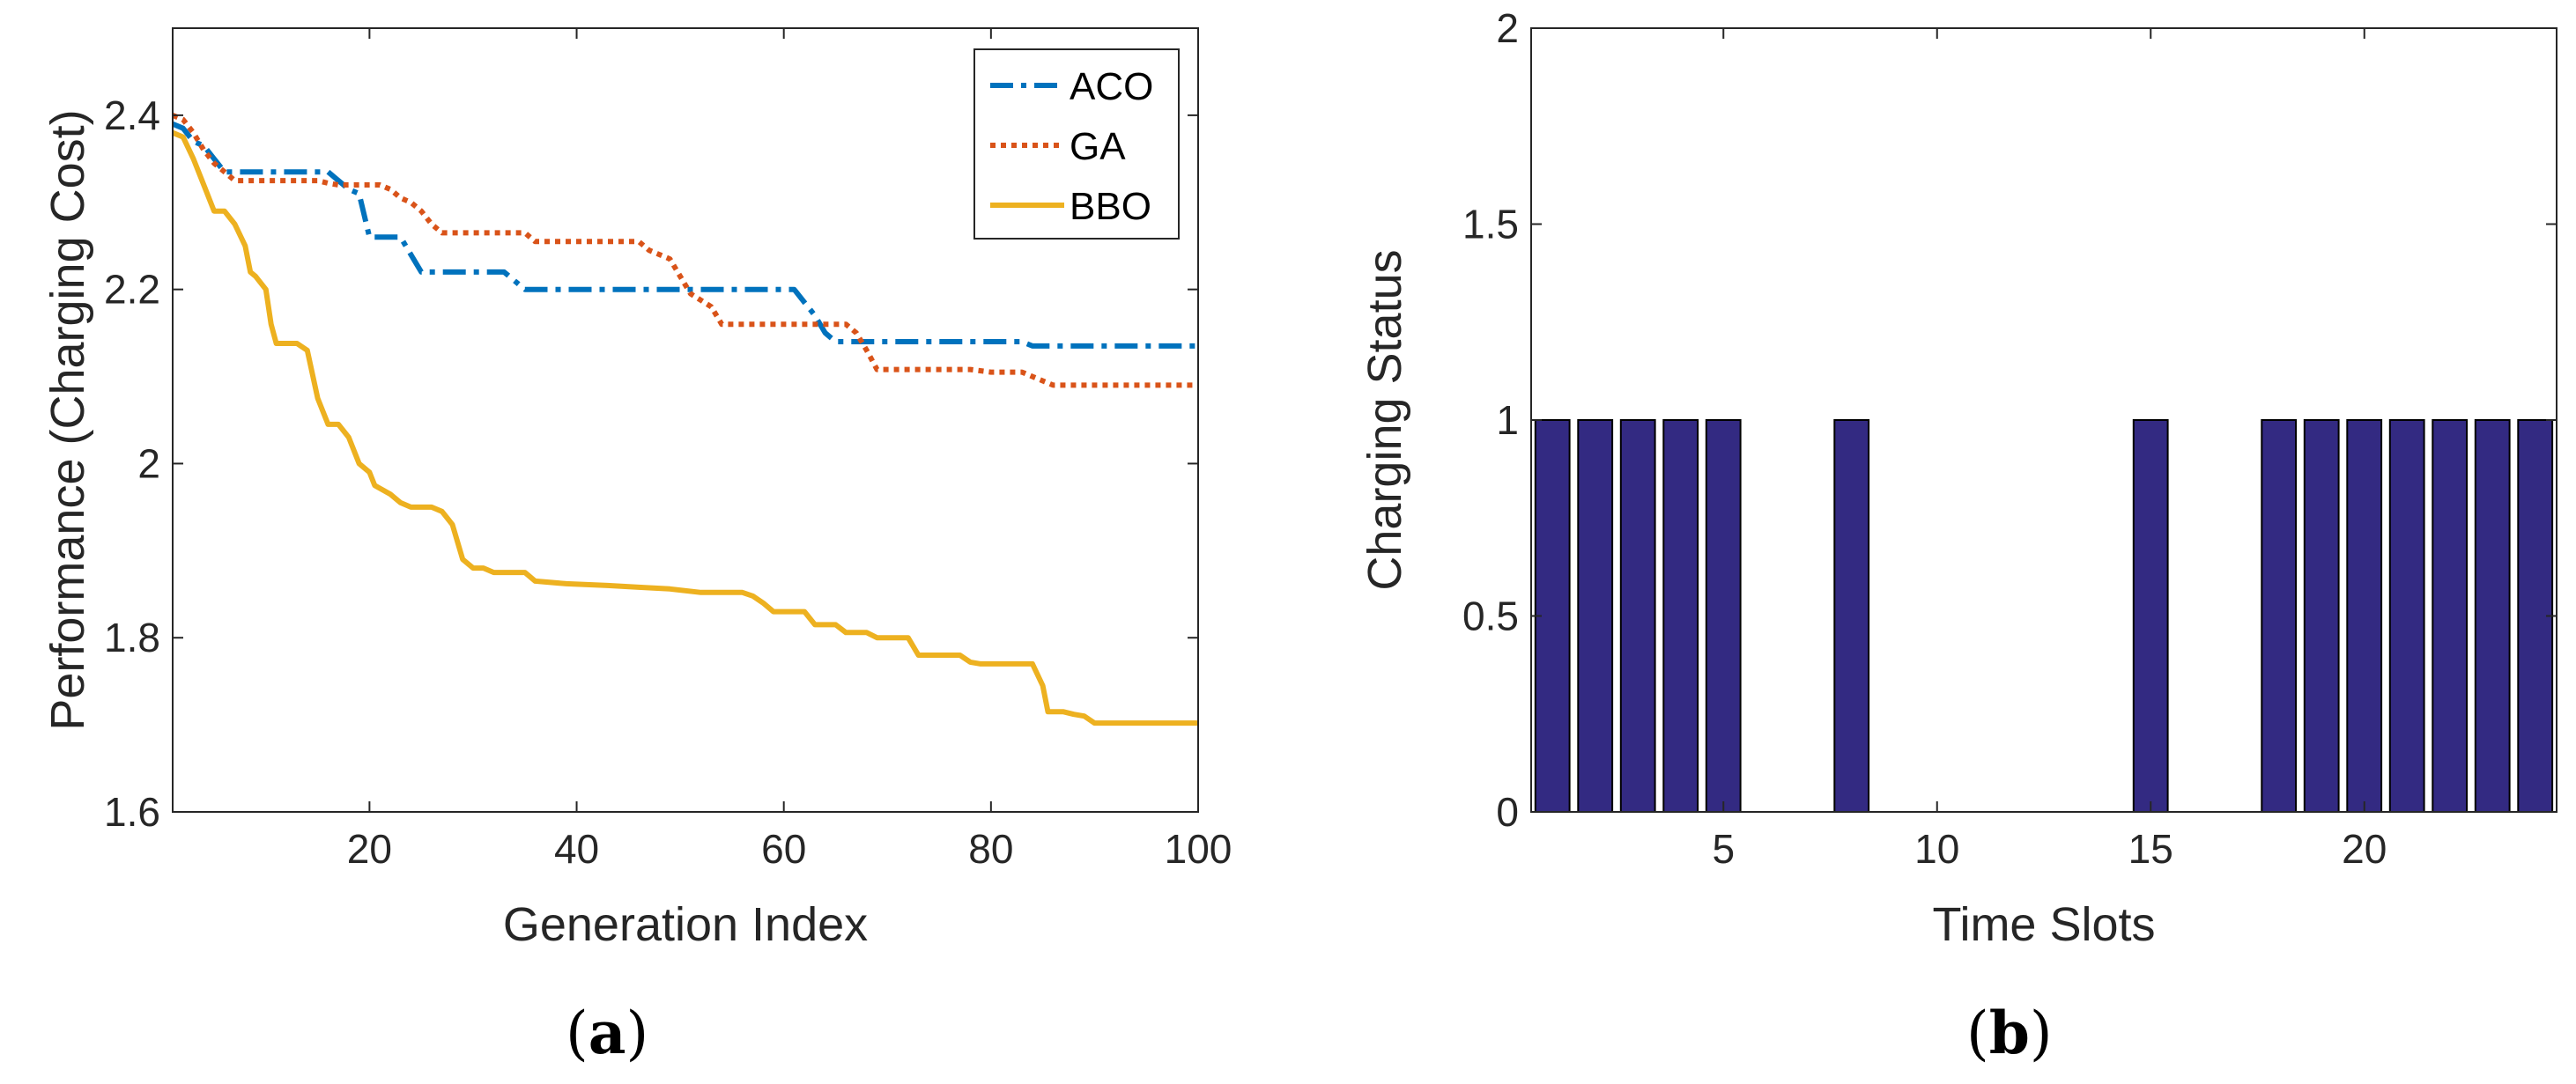  What do you see at coordinates (1385, 419) in the screenshot?
I see `y-axis-label-b: Charging Status` at bounding box center [1385, 419].